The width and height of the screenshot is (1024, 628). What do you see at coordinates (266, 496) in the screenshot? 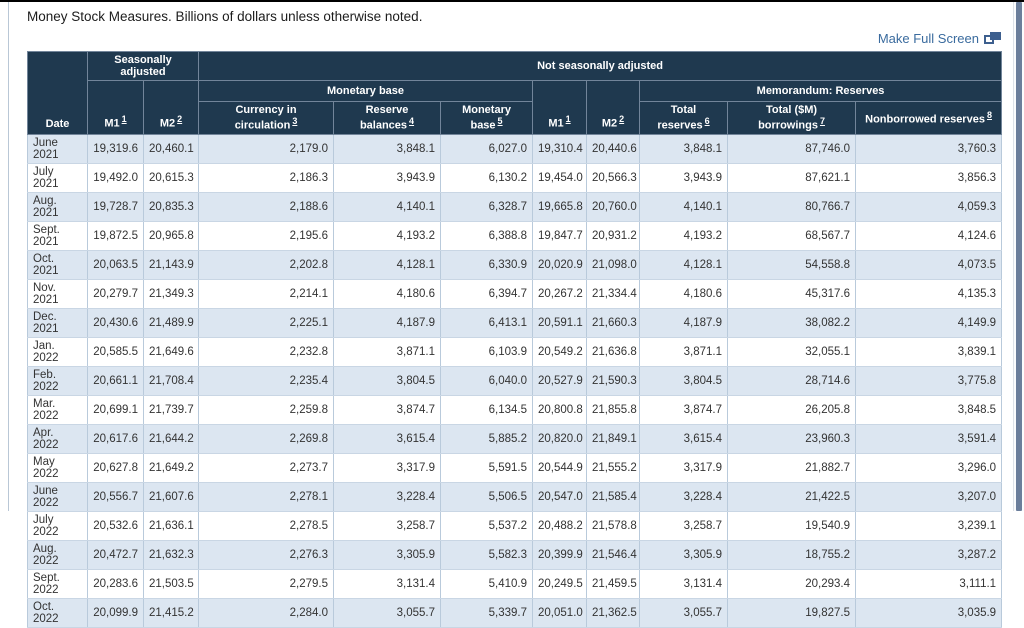
I see `cell-value: 2,278.1` at bounding box center [266, 496].